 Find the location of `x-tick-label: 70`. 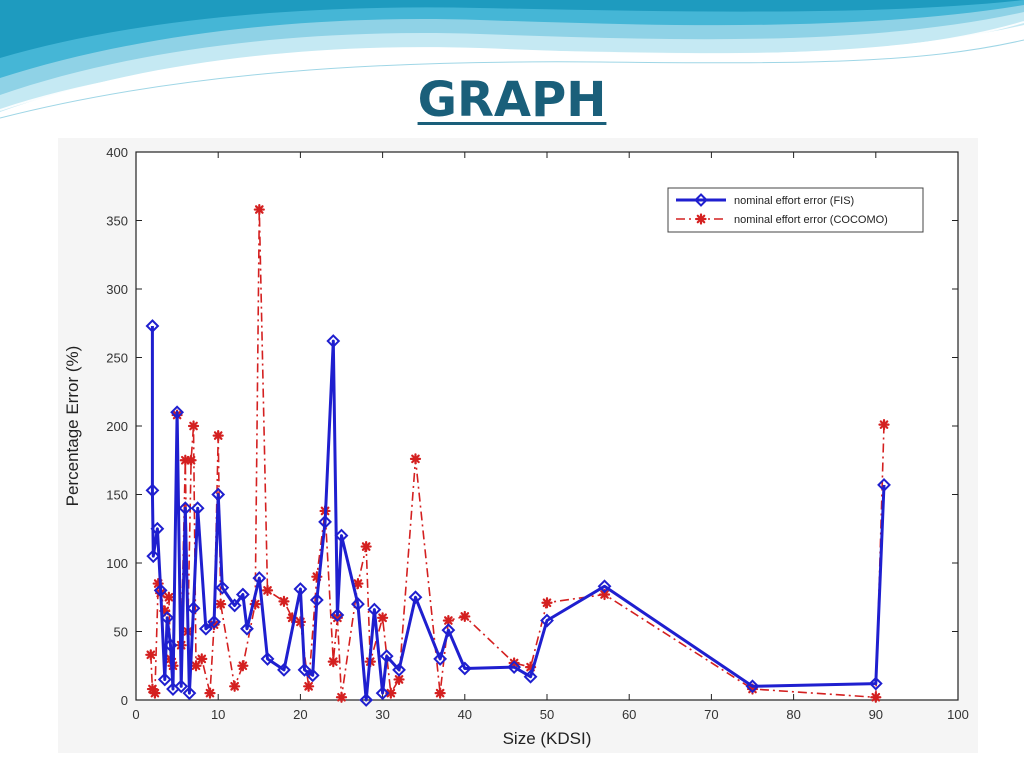

x-tick-label: 70 is located at coordinates (711, 714).